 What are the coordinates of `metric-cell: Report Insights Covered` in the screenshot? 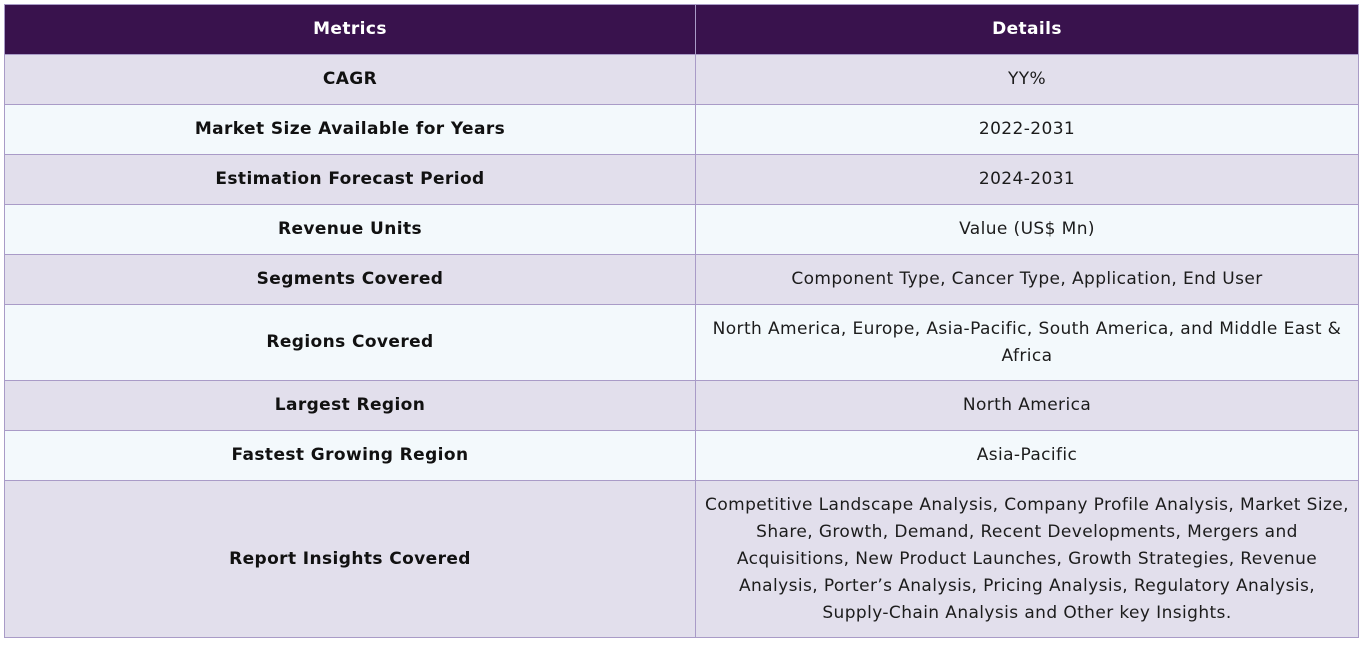 It's located at (350, 559).